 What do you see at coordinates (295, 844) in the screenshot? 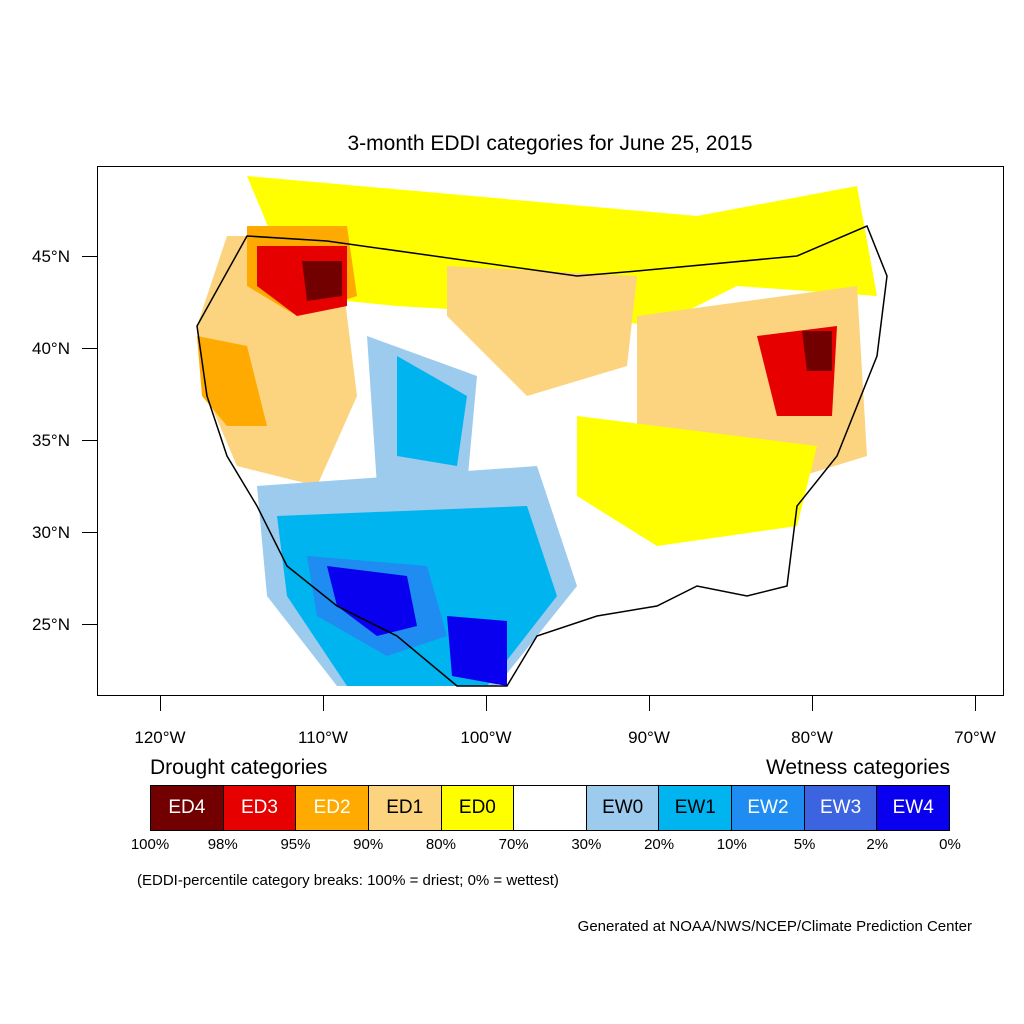
I see `percentile-break-label: 95%` at bounding box center [295, 844].